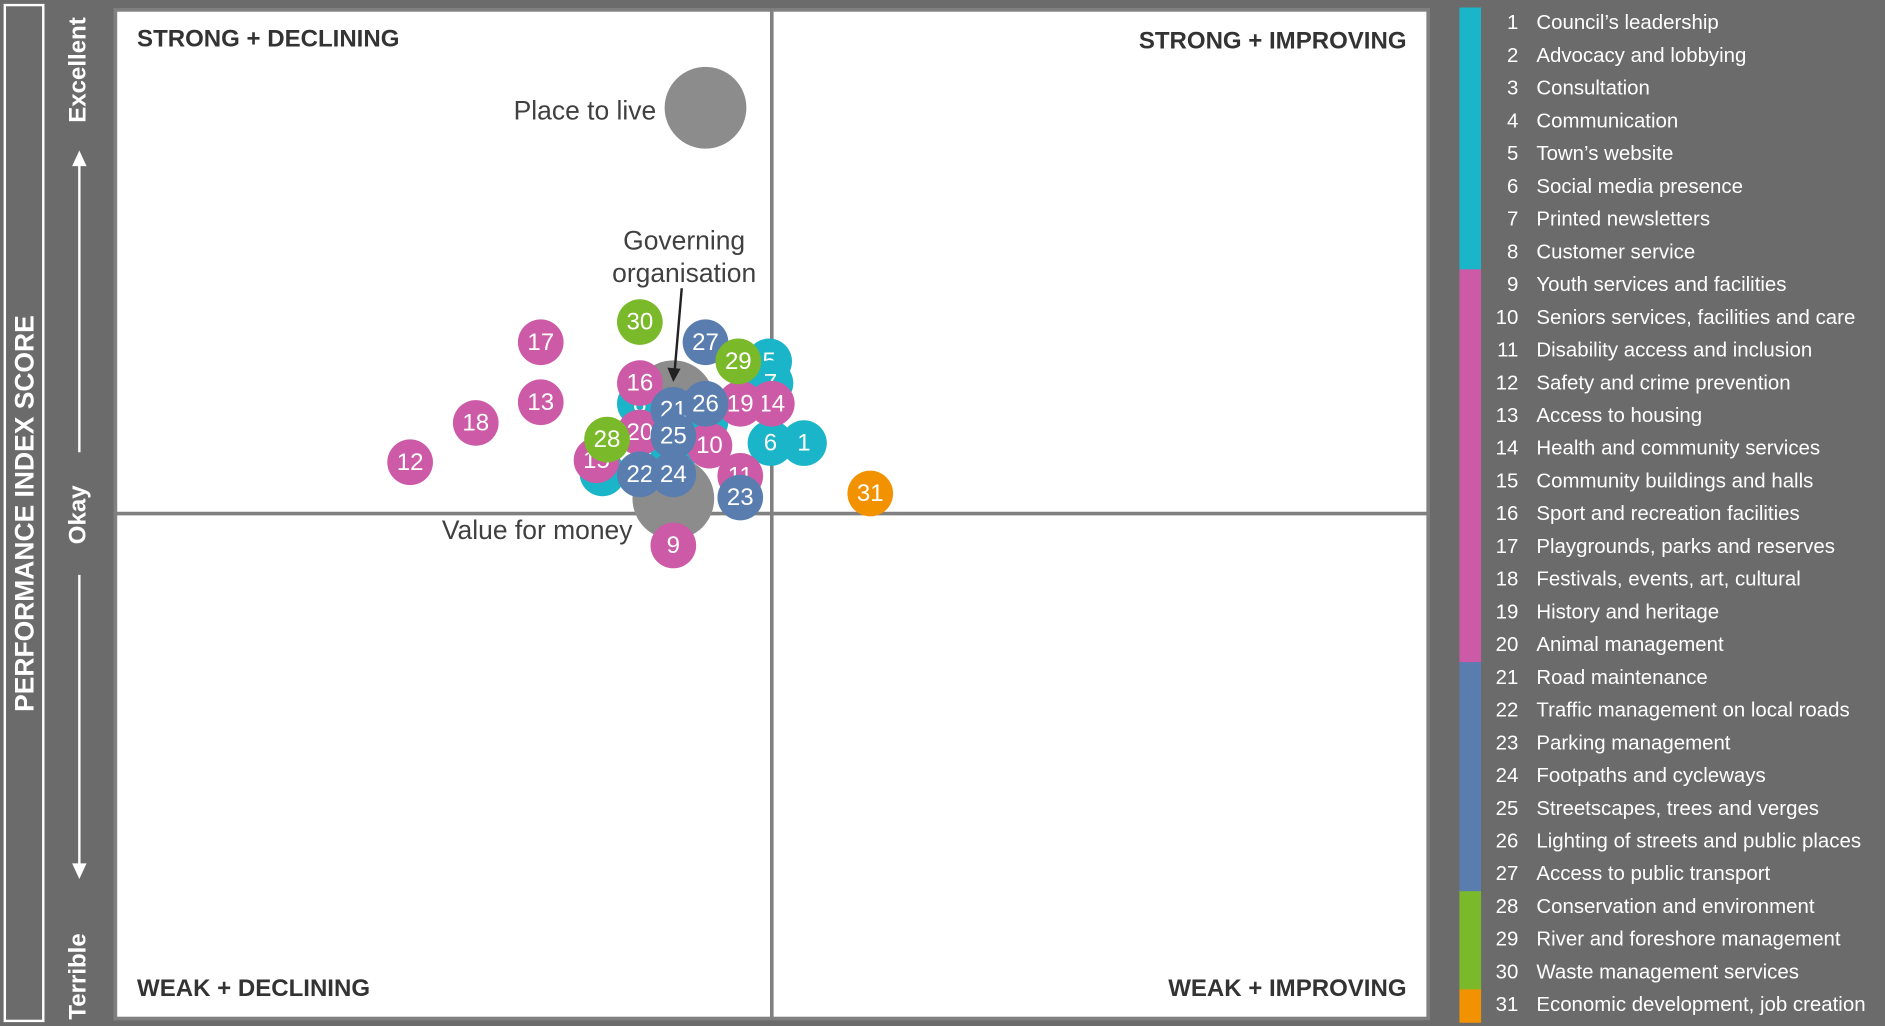 The image size is (1885, 1026). I want to click on legend-number: 13, so click(1507, 416).